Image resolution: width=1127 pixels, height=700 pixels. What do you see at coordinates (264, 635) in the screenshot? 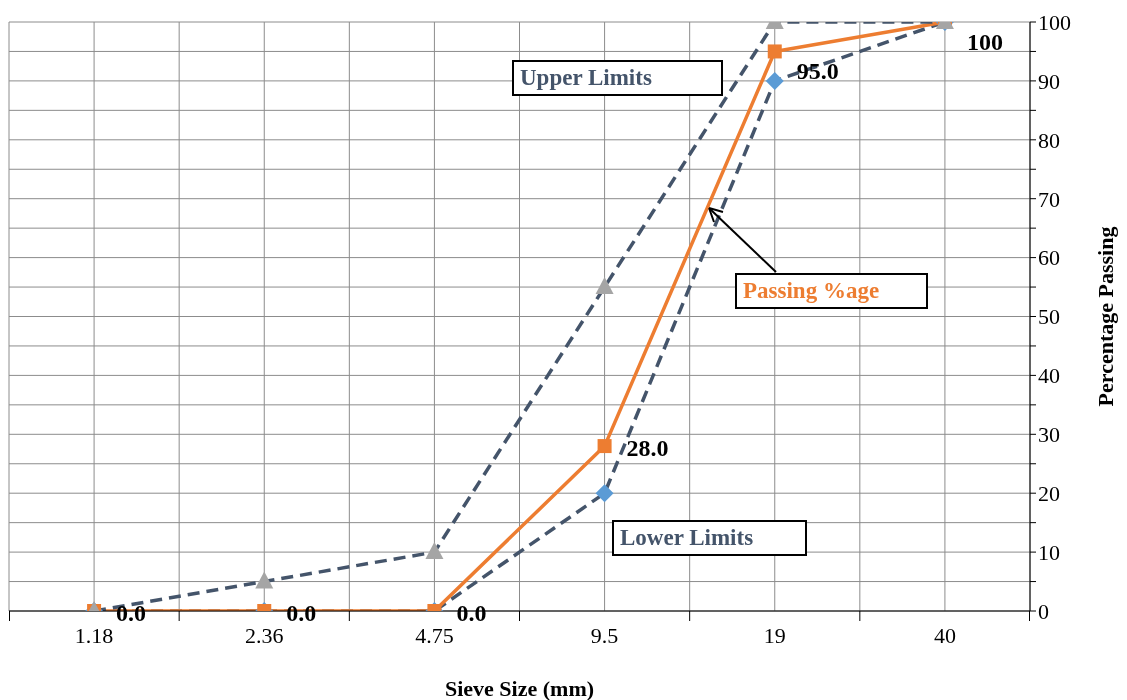
I see `x-tick-label: 2.36` at bounding box center [264, 635].